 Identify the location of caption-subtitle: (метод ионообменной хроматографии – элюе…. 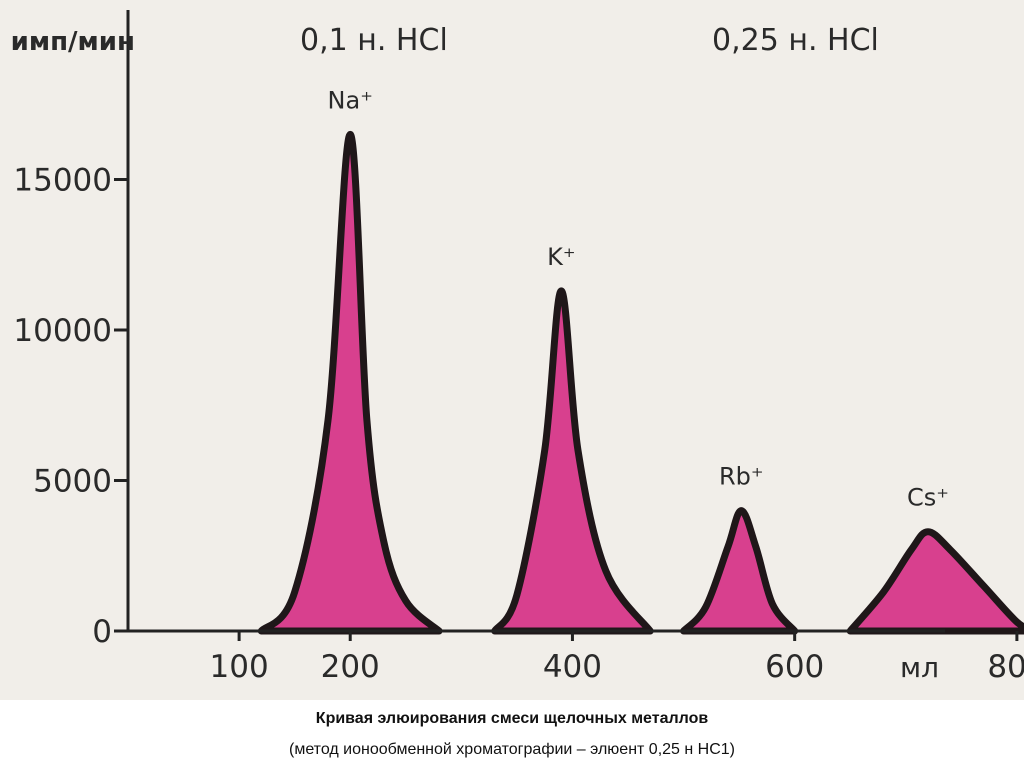
(511, 749).